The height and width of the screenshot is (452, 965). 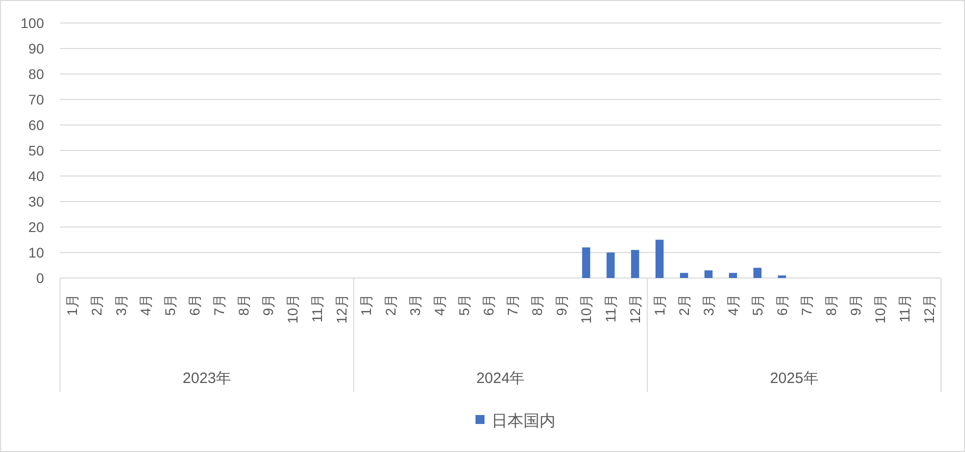 I want to click on y-tick-label: 10, so click(x=36, y=252).